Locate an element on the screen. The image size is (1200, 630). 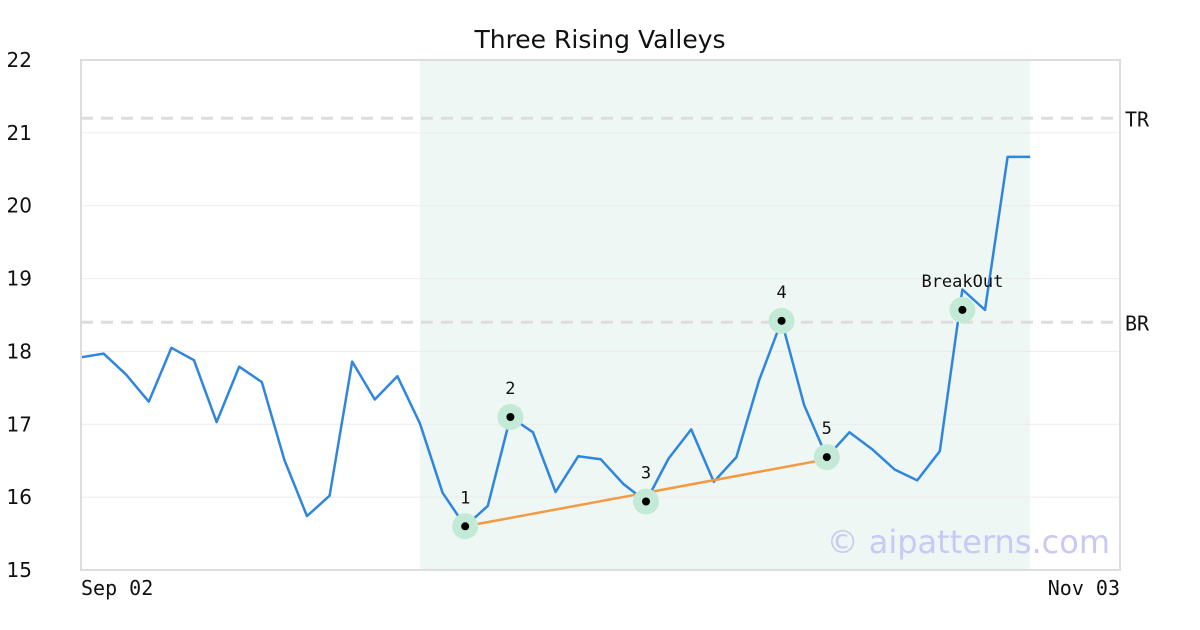
y-tick-label: 17 is located at coordinates (19, 424).